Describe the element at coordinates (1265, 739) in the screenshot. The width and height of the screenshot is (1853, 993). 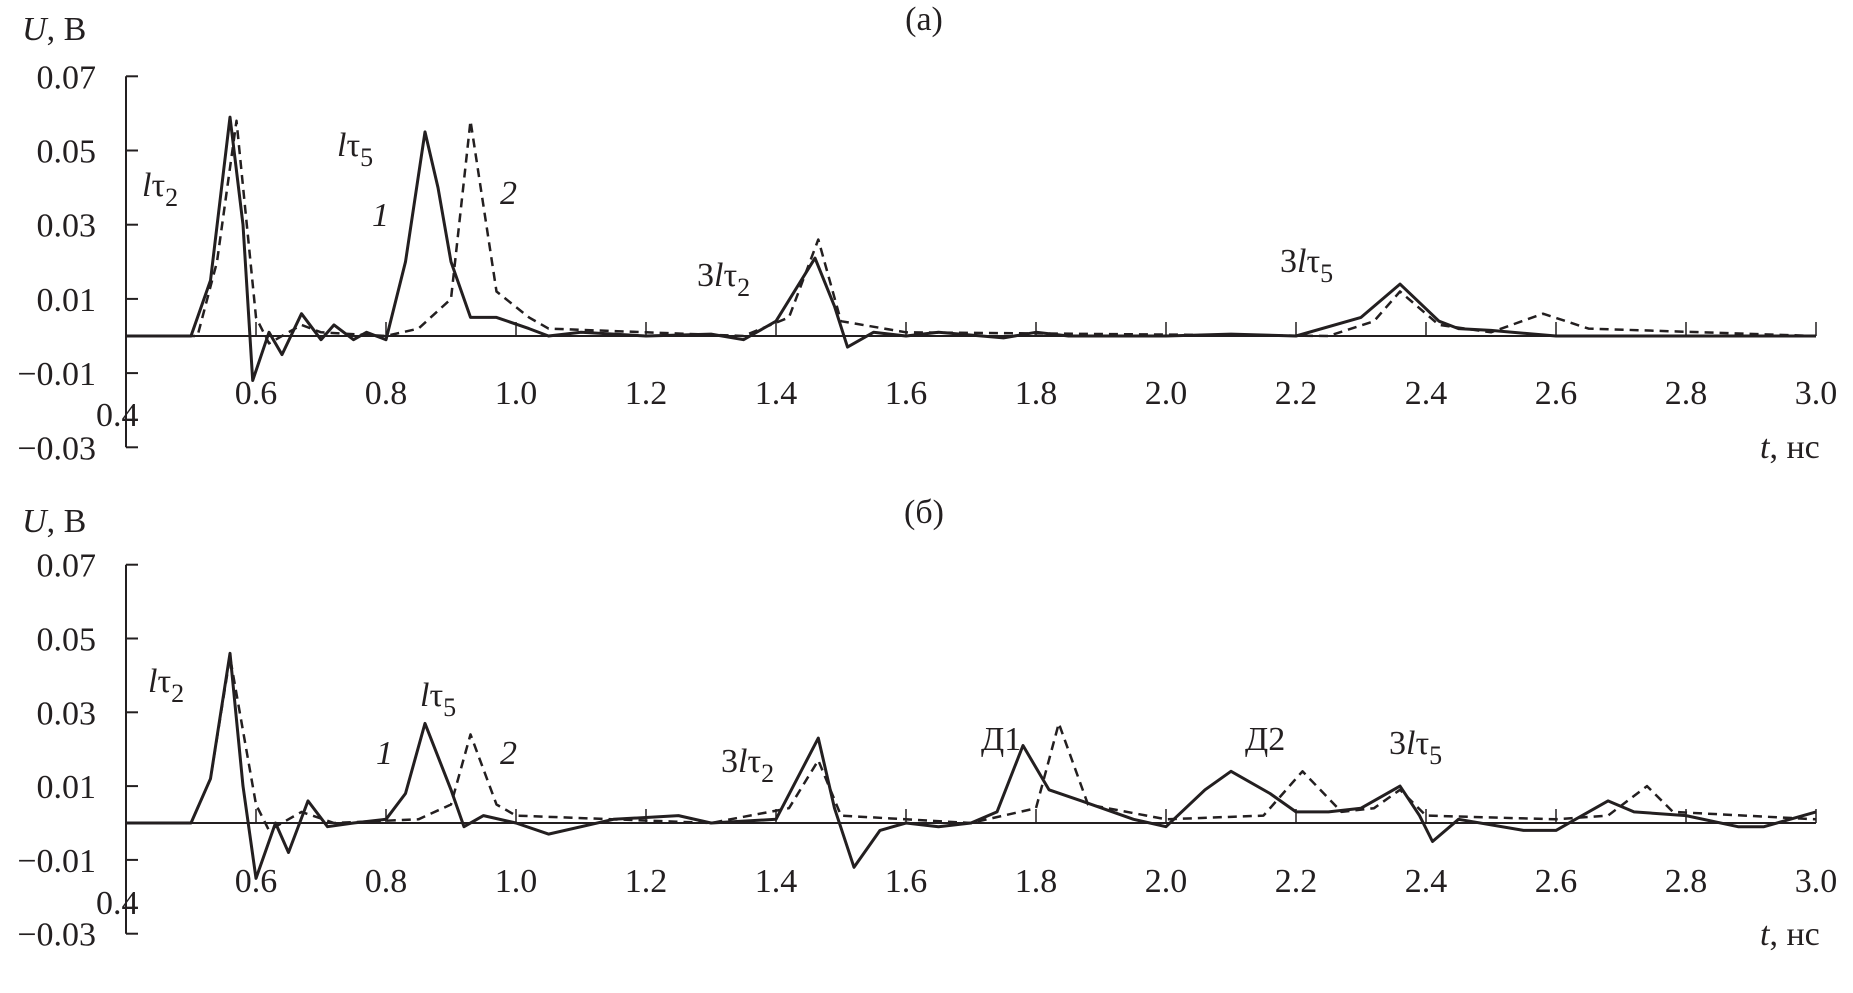
I see `peak-annotation: Д2` at that location.